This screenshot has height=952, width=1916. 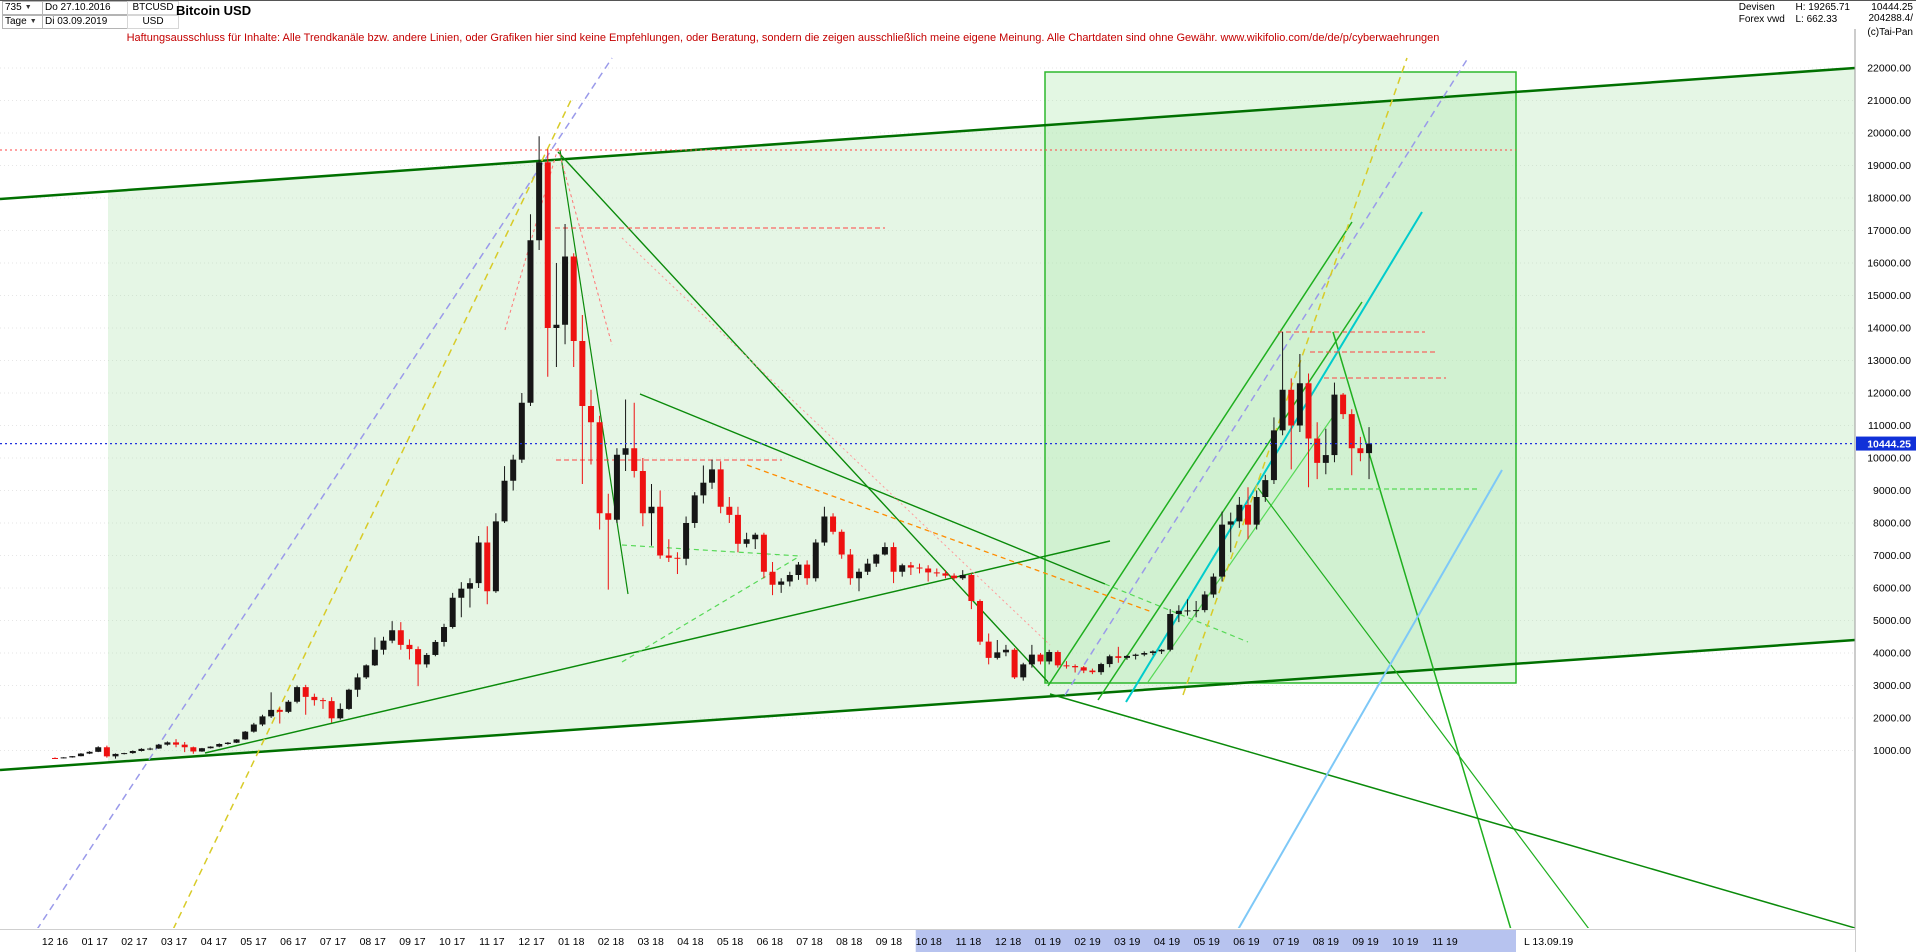 What do you see at coordinates (531, 942) in the screenshot?
I see `x-axis-label: 12 17` at bounding box center [531, 942].